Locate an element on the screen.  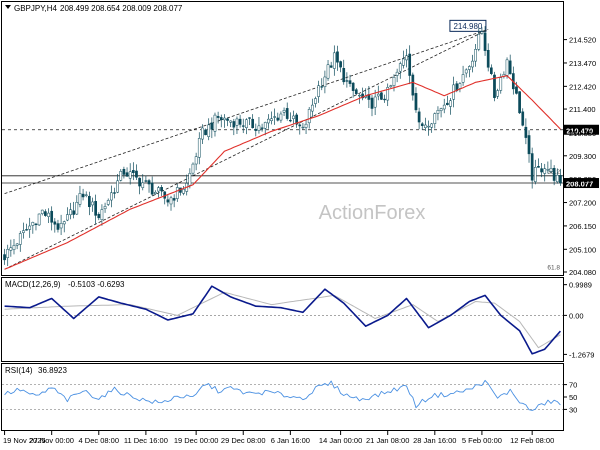
price-axis-label: 210.330 is located at coordinates (582, 133).